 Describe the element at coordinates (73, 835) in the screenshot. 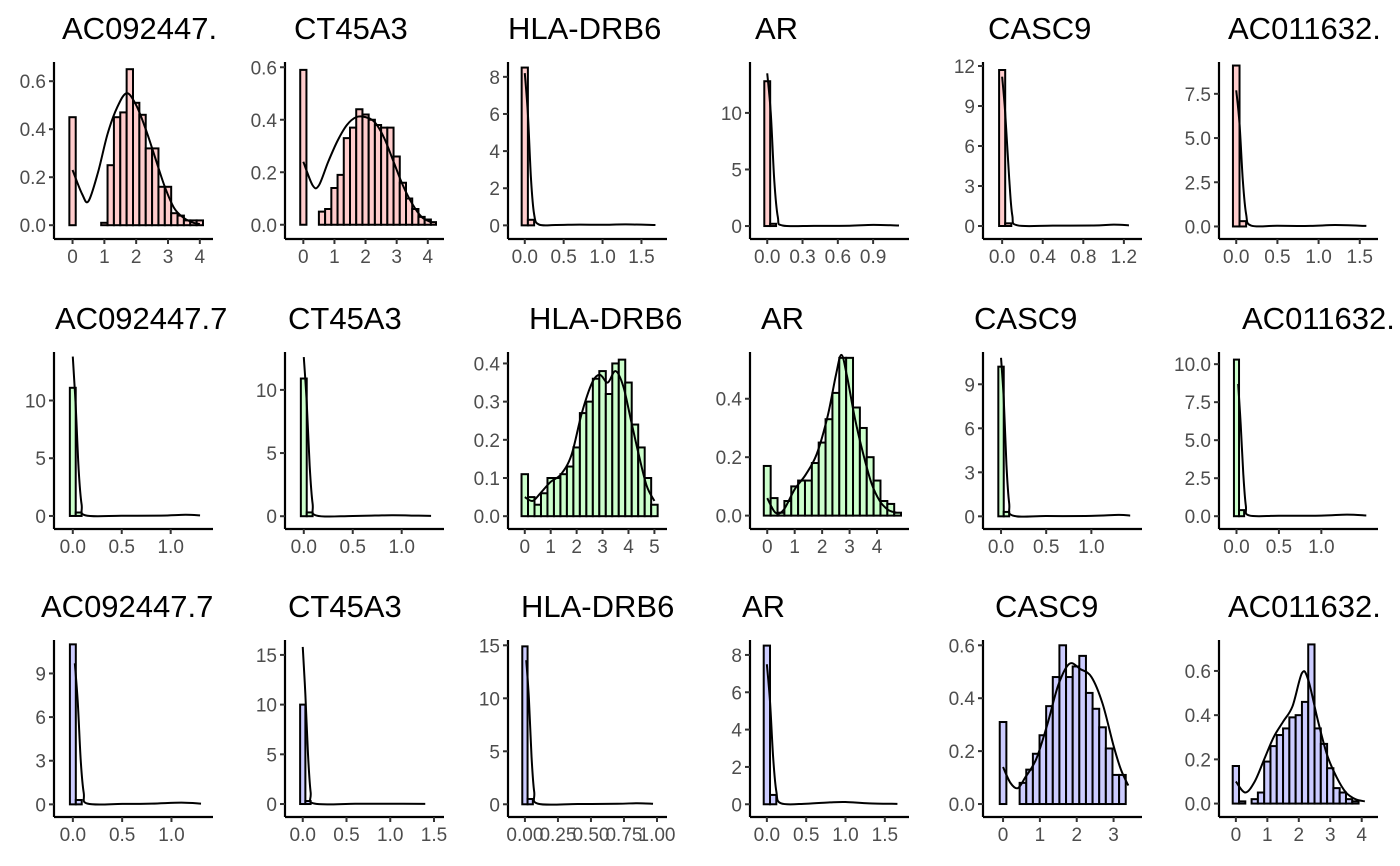

I see `x-tick-label-r3c1-0: 0.0` at that location.